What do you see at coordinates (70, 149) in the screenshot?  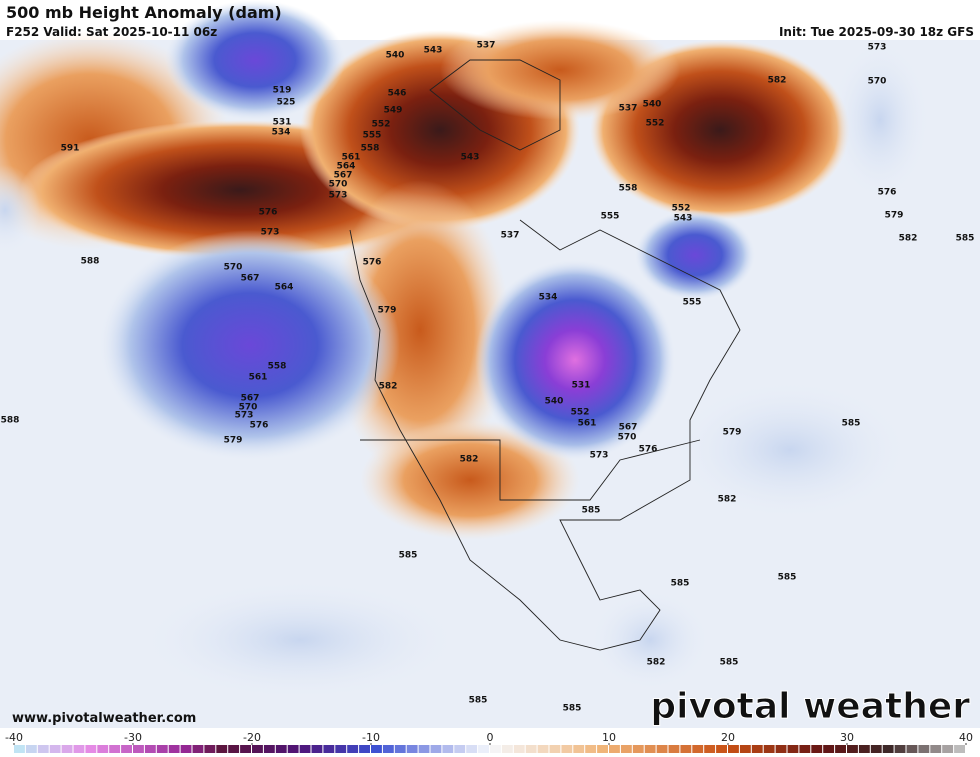 I see `contour-label: 591` at bounding box center [70, 149].